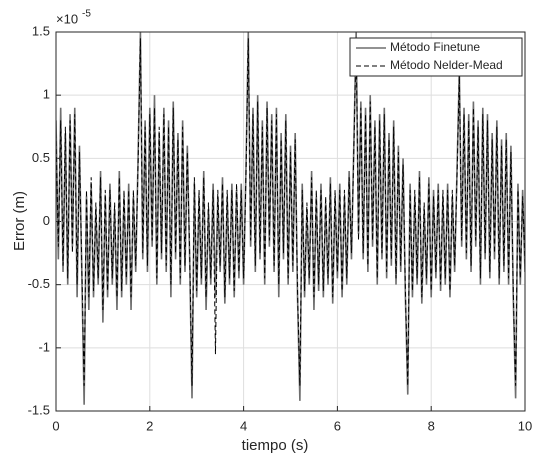  Describe the element at coordinates (44, 346) in the screenshot. I see `y-tick-label: -1` at that location.